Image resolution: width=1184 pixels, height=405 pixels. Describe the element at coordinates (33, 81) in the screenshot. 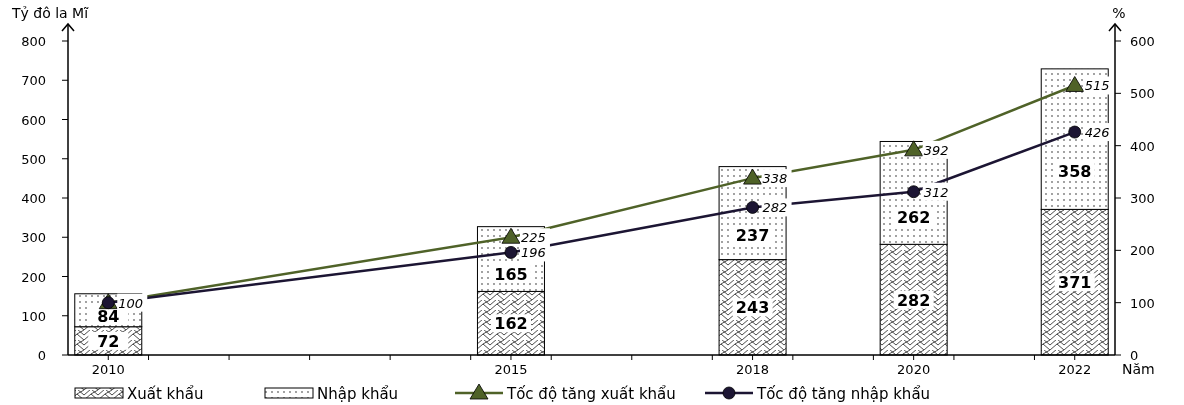

I see `y-tick-label: 700` at that location.